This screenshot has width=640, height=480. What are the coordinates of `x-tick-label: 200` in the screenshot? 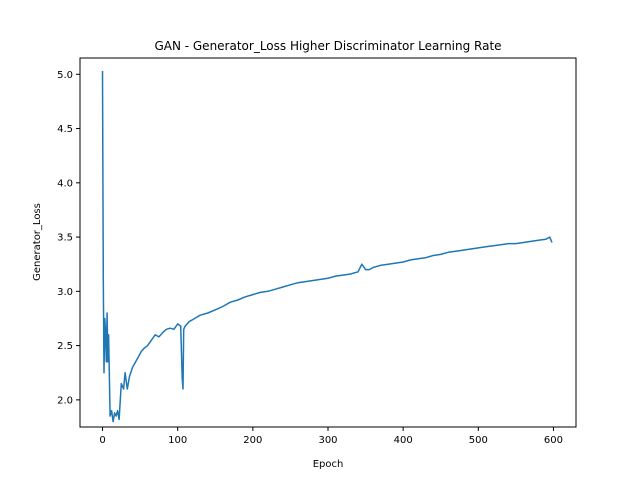 It's located at (252, 440).